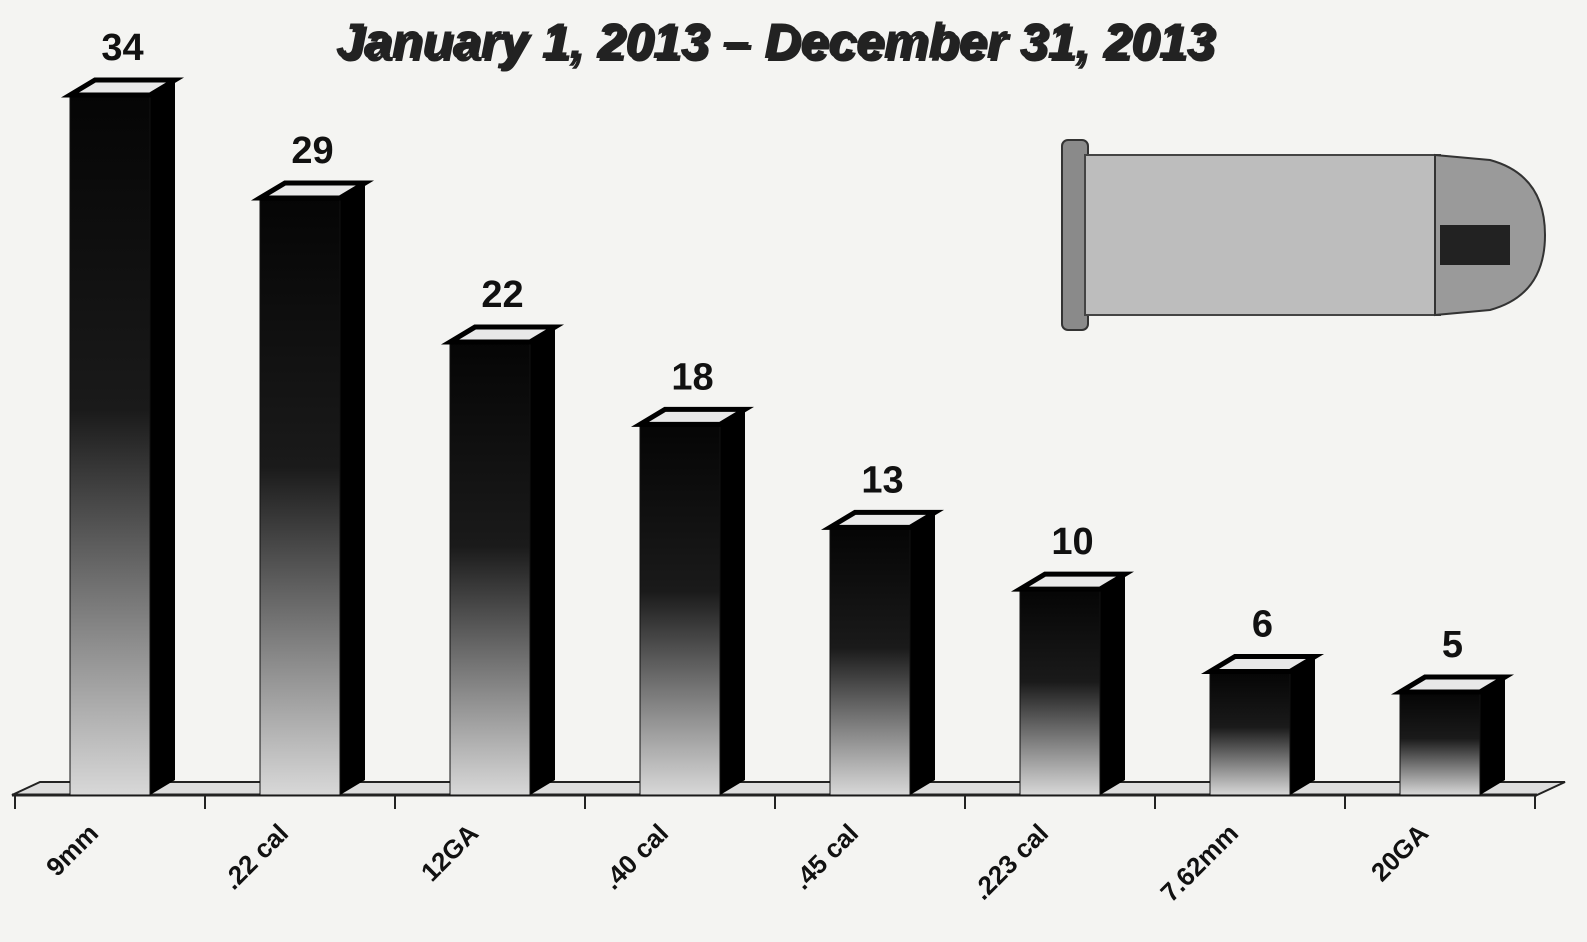 Image resolution: width=1587 pixels, height=942 pixels. What do you see at coordinates (788, 789) in the screenshot?
I see `floor` at bounding box center [788, 789].